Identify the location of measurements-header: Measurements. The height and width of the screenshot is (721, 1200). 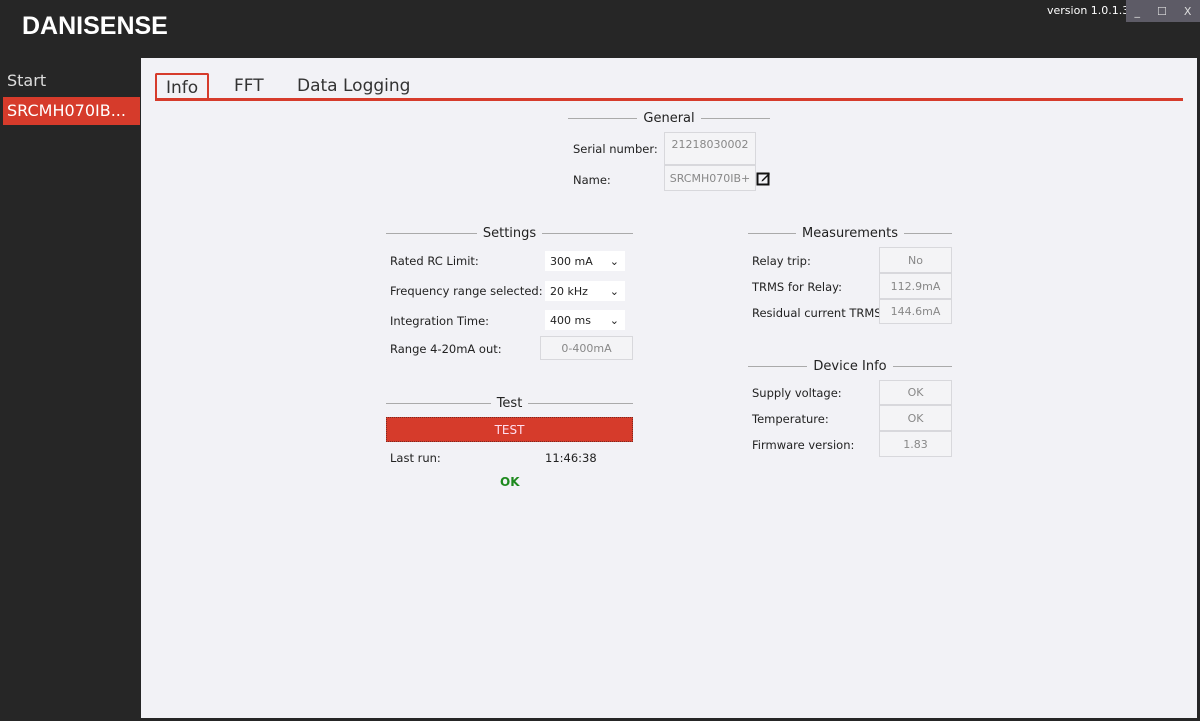
(850, 233).